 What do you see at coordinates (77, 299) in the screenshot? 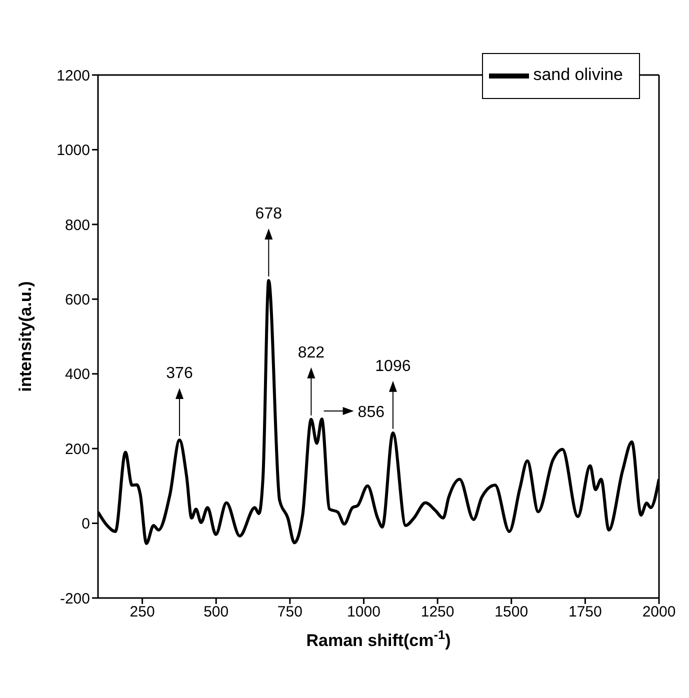
I see `y-tick-label: 600` at bounding box center [77, 299].